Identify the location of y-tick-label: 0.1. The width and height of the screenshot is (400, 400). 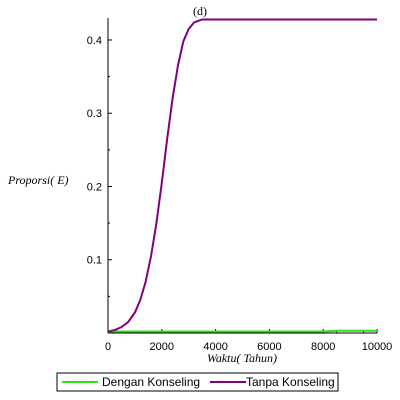
(94, 261).